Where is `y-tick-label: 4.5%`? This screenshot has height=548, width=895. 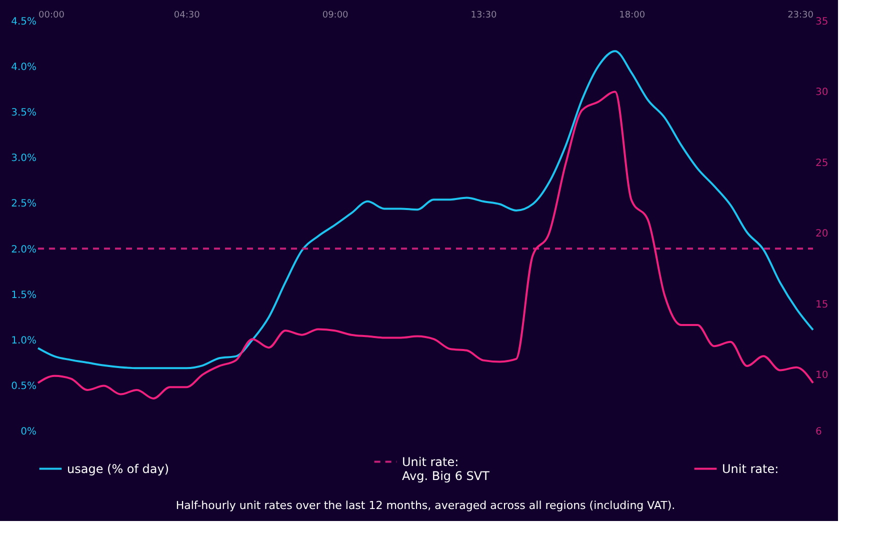
y-tick-label: 4.5% is located at coordinates (23, 22).